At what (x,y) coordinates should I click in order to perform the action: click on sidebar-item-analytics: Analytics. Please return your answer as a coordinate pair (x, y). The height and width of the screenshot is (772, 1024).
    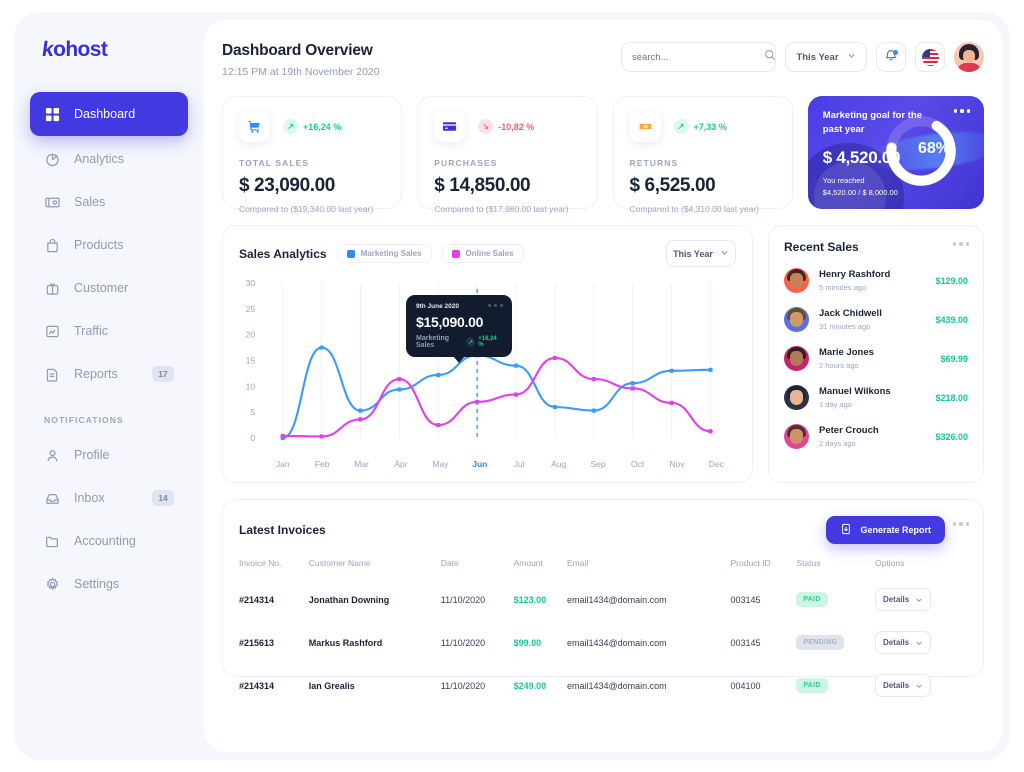
    Looking at the image, I should click on (109, 159).